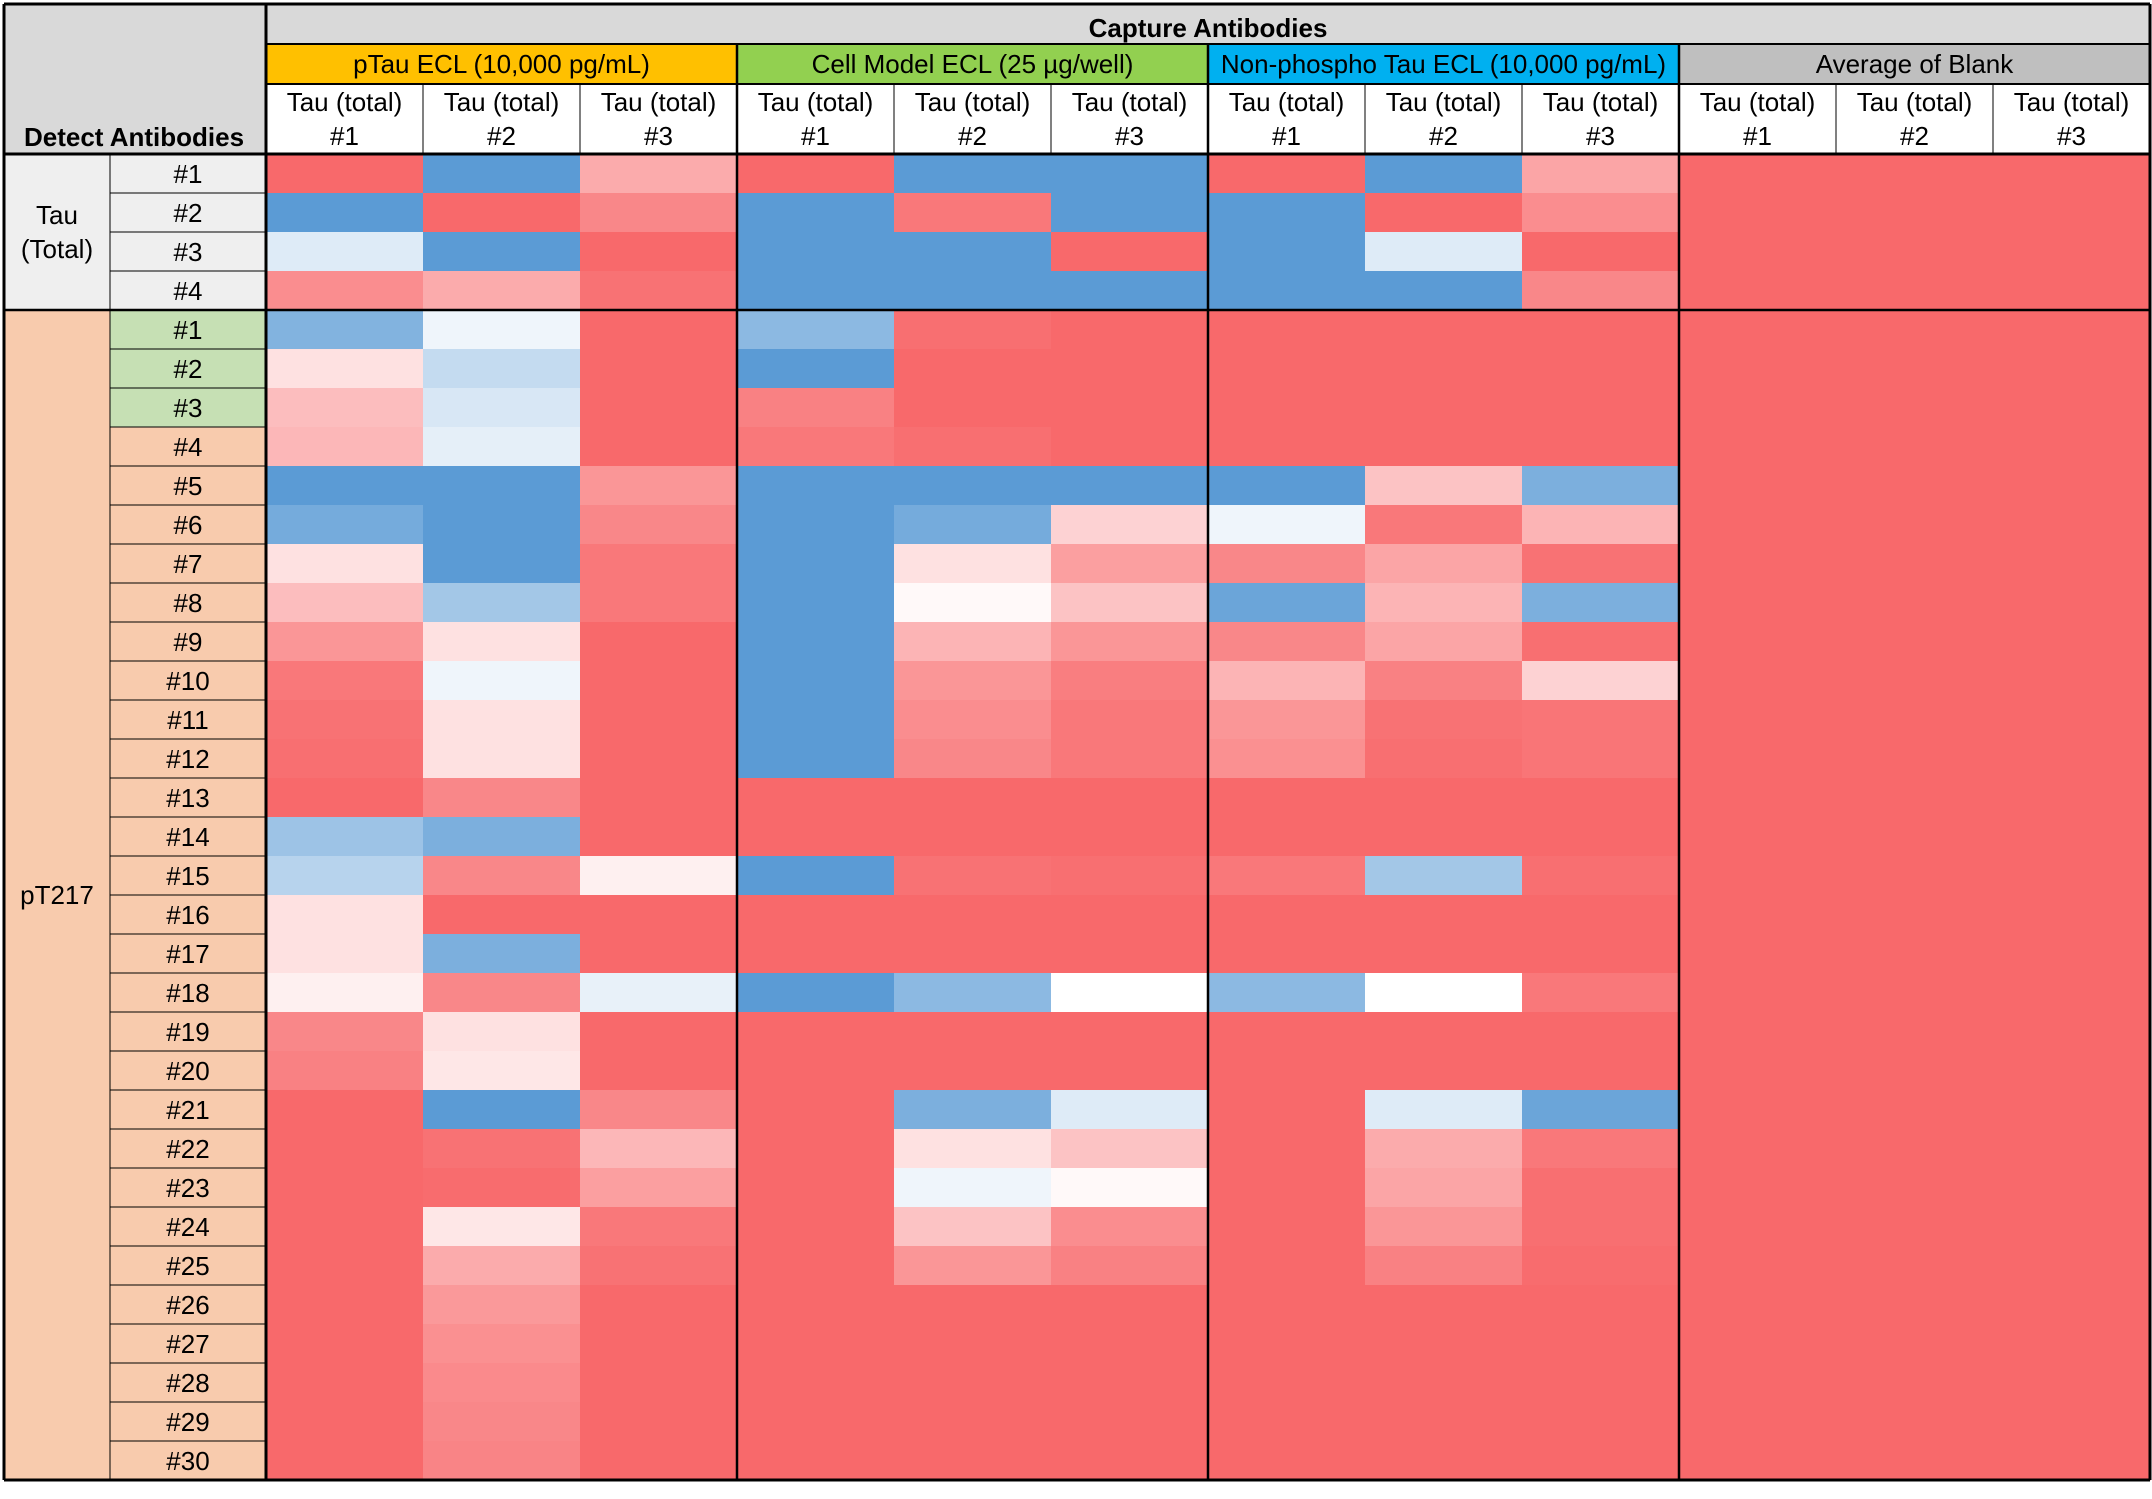  I want to click on column-label-8: #2, so click(1443, 136).